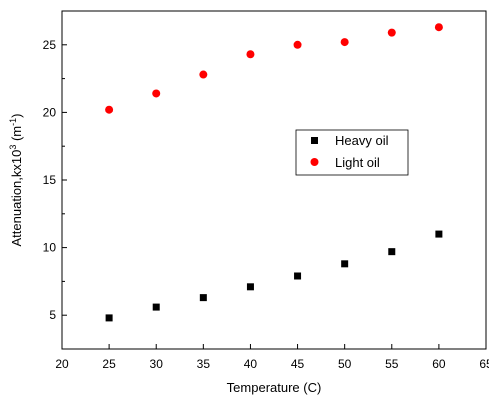  I want to click on x-tick-label: 45, so click(298, 364).